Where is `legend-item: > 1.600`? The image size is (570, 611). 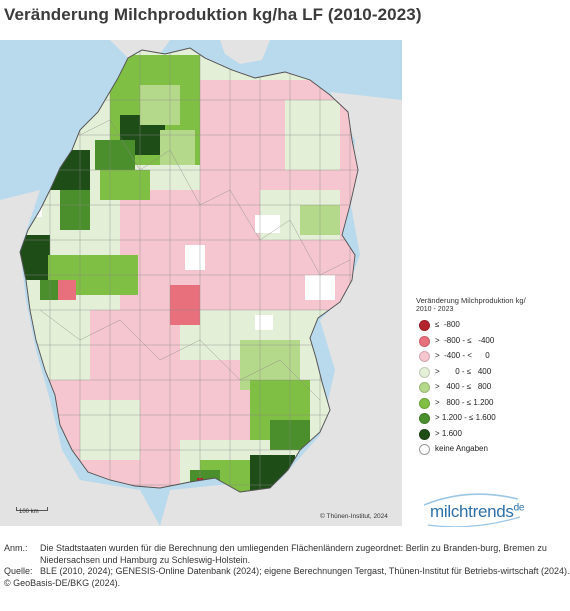 legend-item: > 1.600 is located at coordinates (491, 436).